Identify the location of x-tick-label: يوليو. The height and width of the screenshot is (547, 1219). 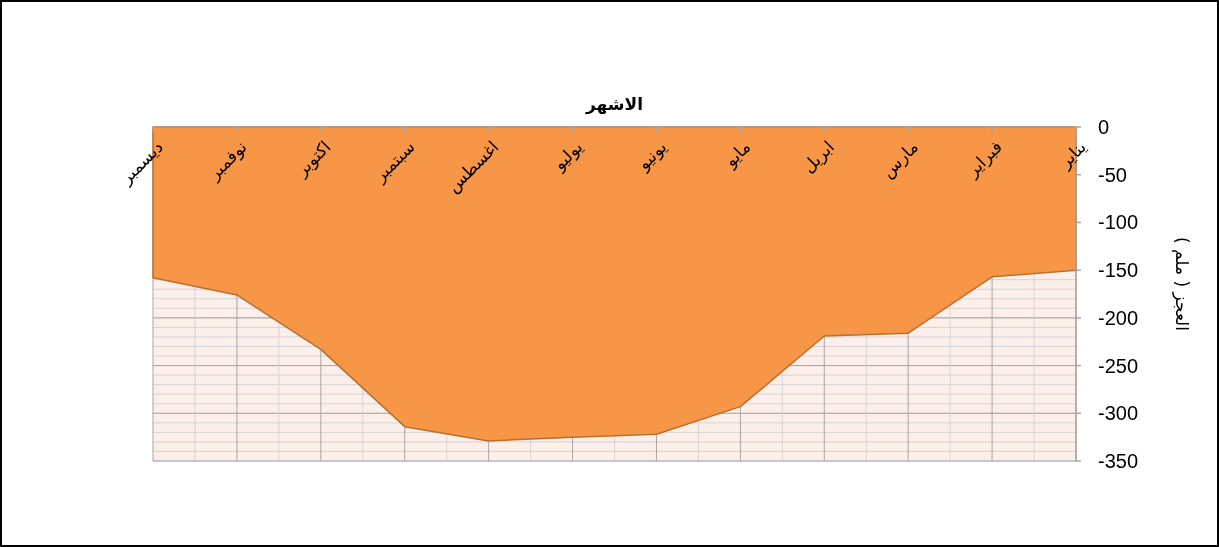
(567, 155).